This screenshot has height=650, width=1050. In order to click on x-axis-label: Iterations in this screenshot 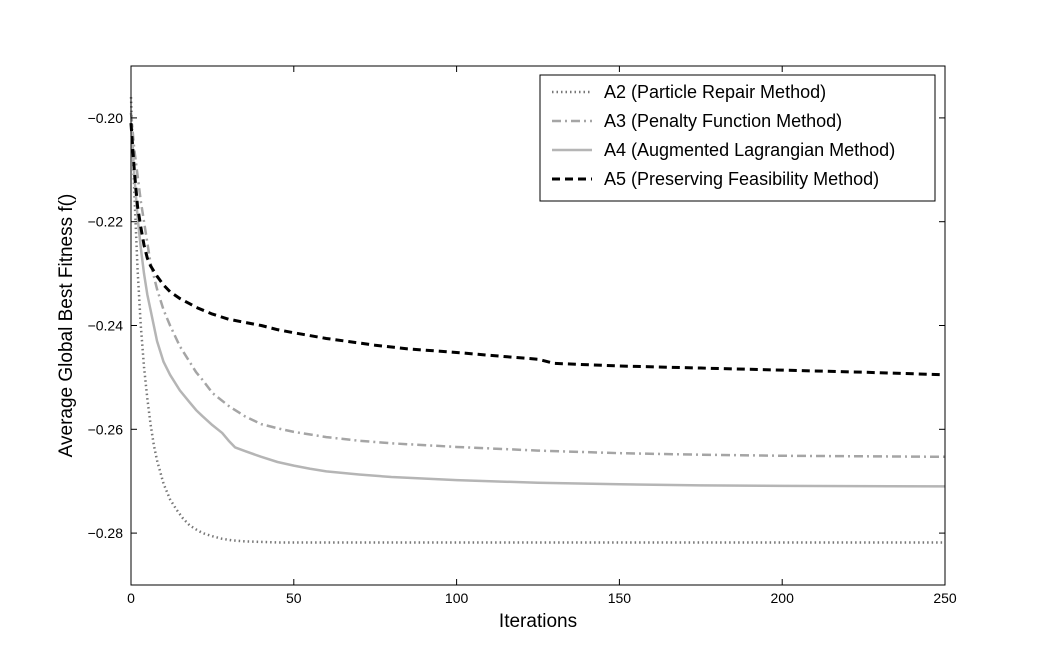, I will do `click(538, 621)`.